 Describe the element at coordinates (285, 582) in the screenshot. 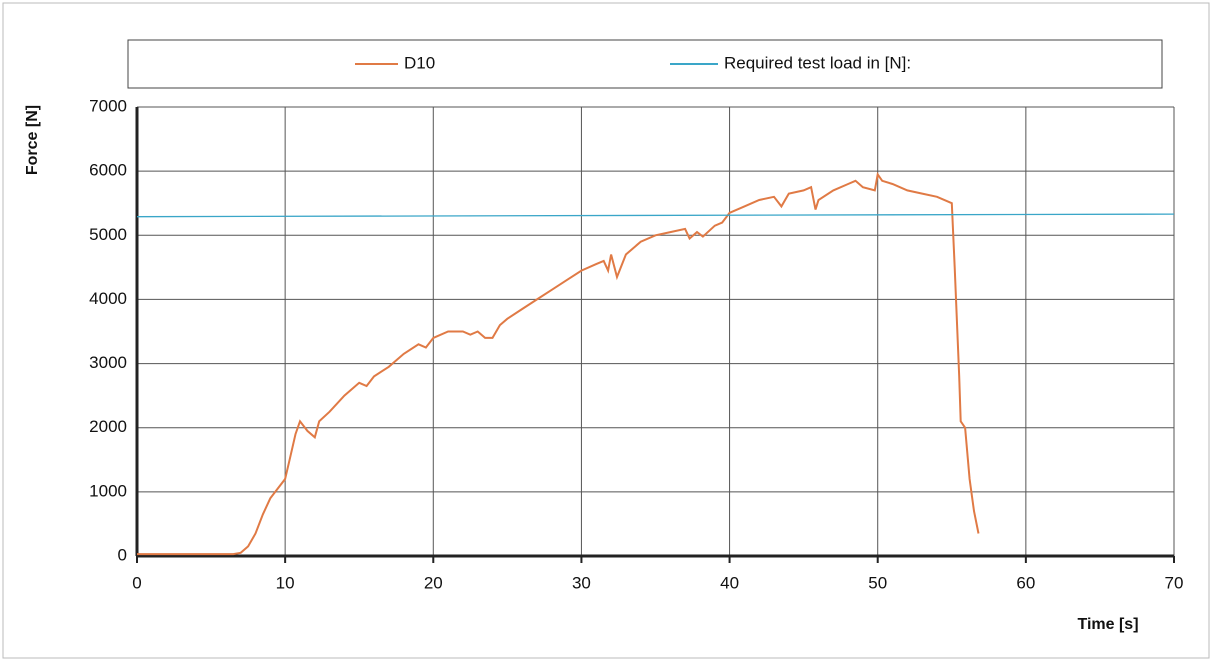

I see `x-tick-label: 10` at that location.